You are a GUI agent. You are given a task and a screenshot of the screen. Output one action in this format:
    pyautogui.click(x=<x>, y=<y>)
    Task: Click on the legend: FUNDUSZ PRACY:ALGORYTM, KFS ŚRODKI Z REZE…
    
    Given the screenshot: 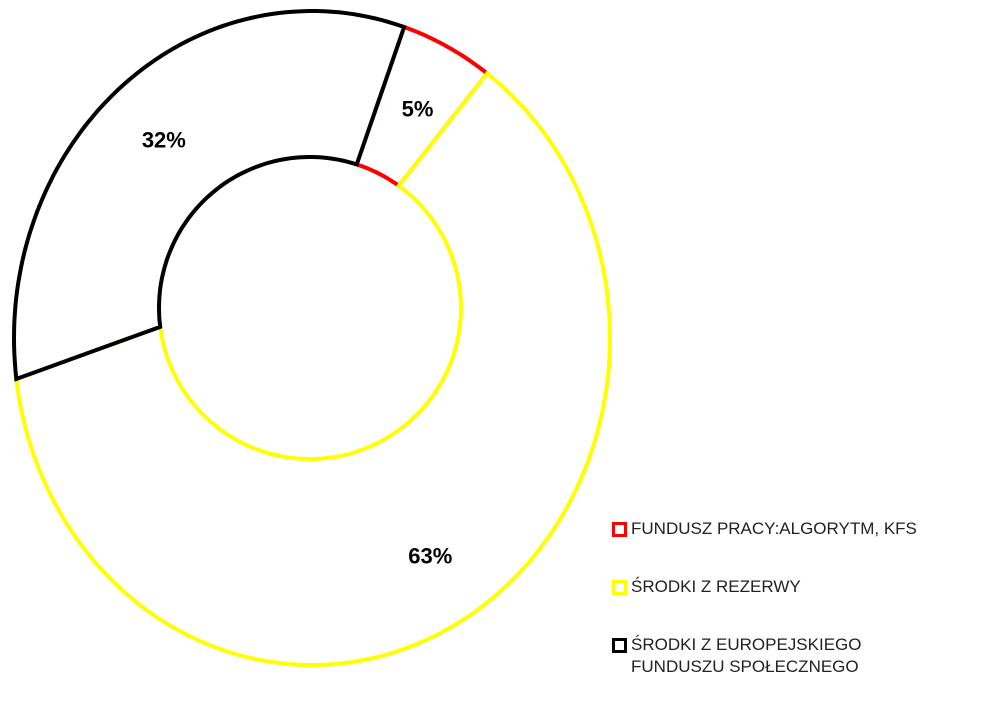 What is the action you would take?
    pyautogui.click(x=772, y=616)
    